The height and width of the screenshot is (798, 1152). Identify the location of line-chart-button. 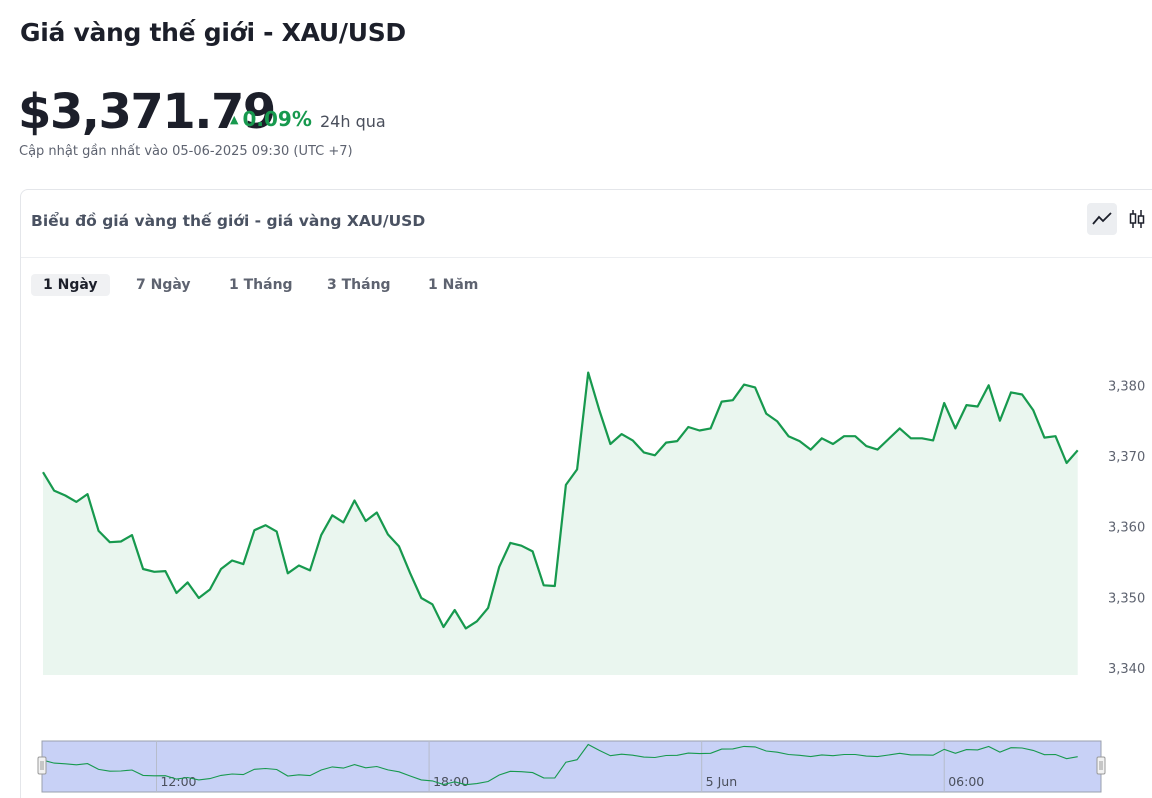
(1102, 219).